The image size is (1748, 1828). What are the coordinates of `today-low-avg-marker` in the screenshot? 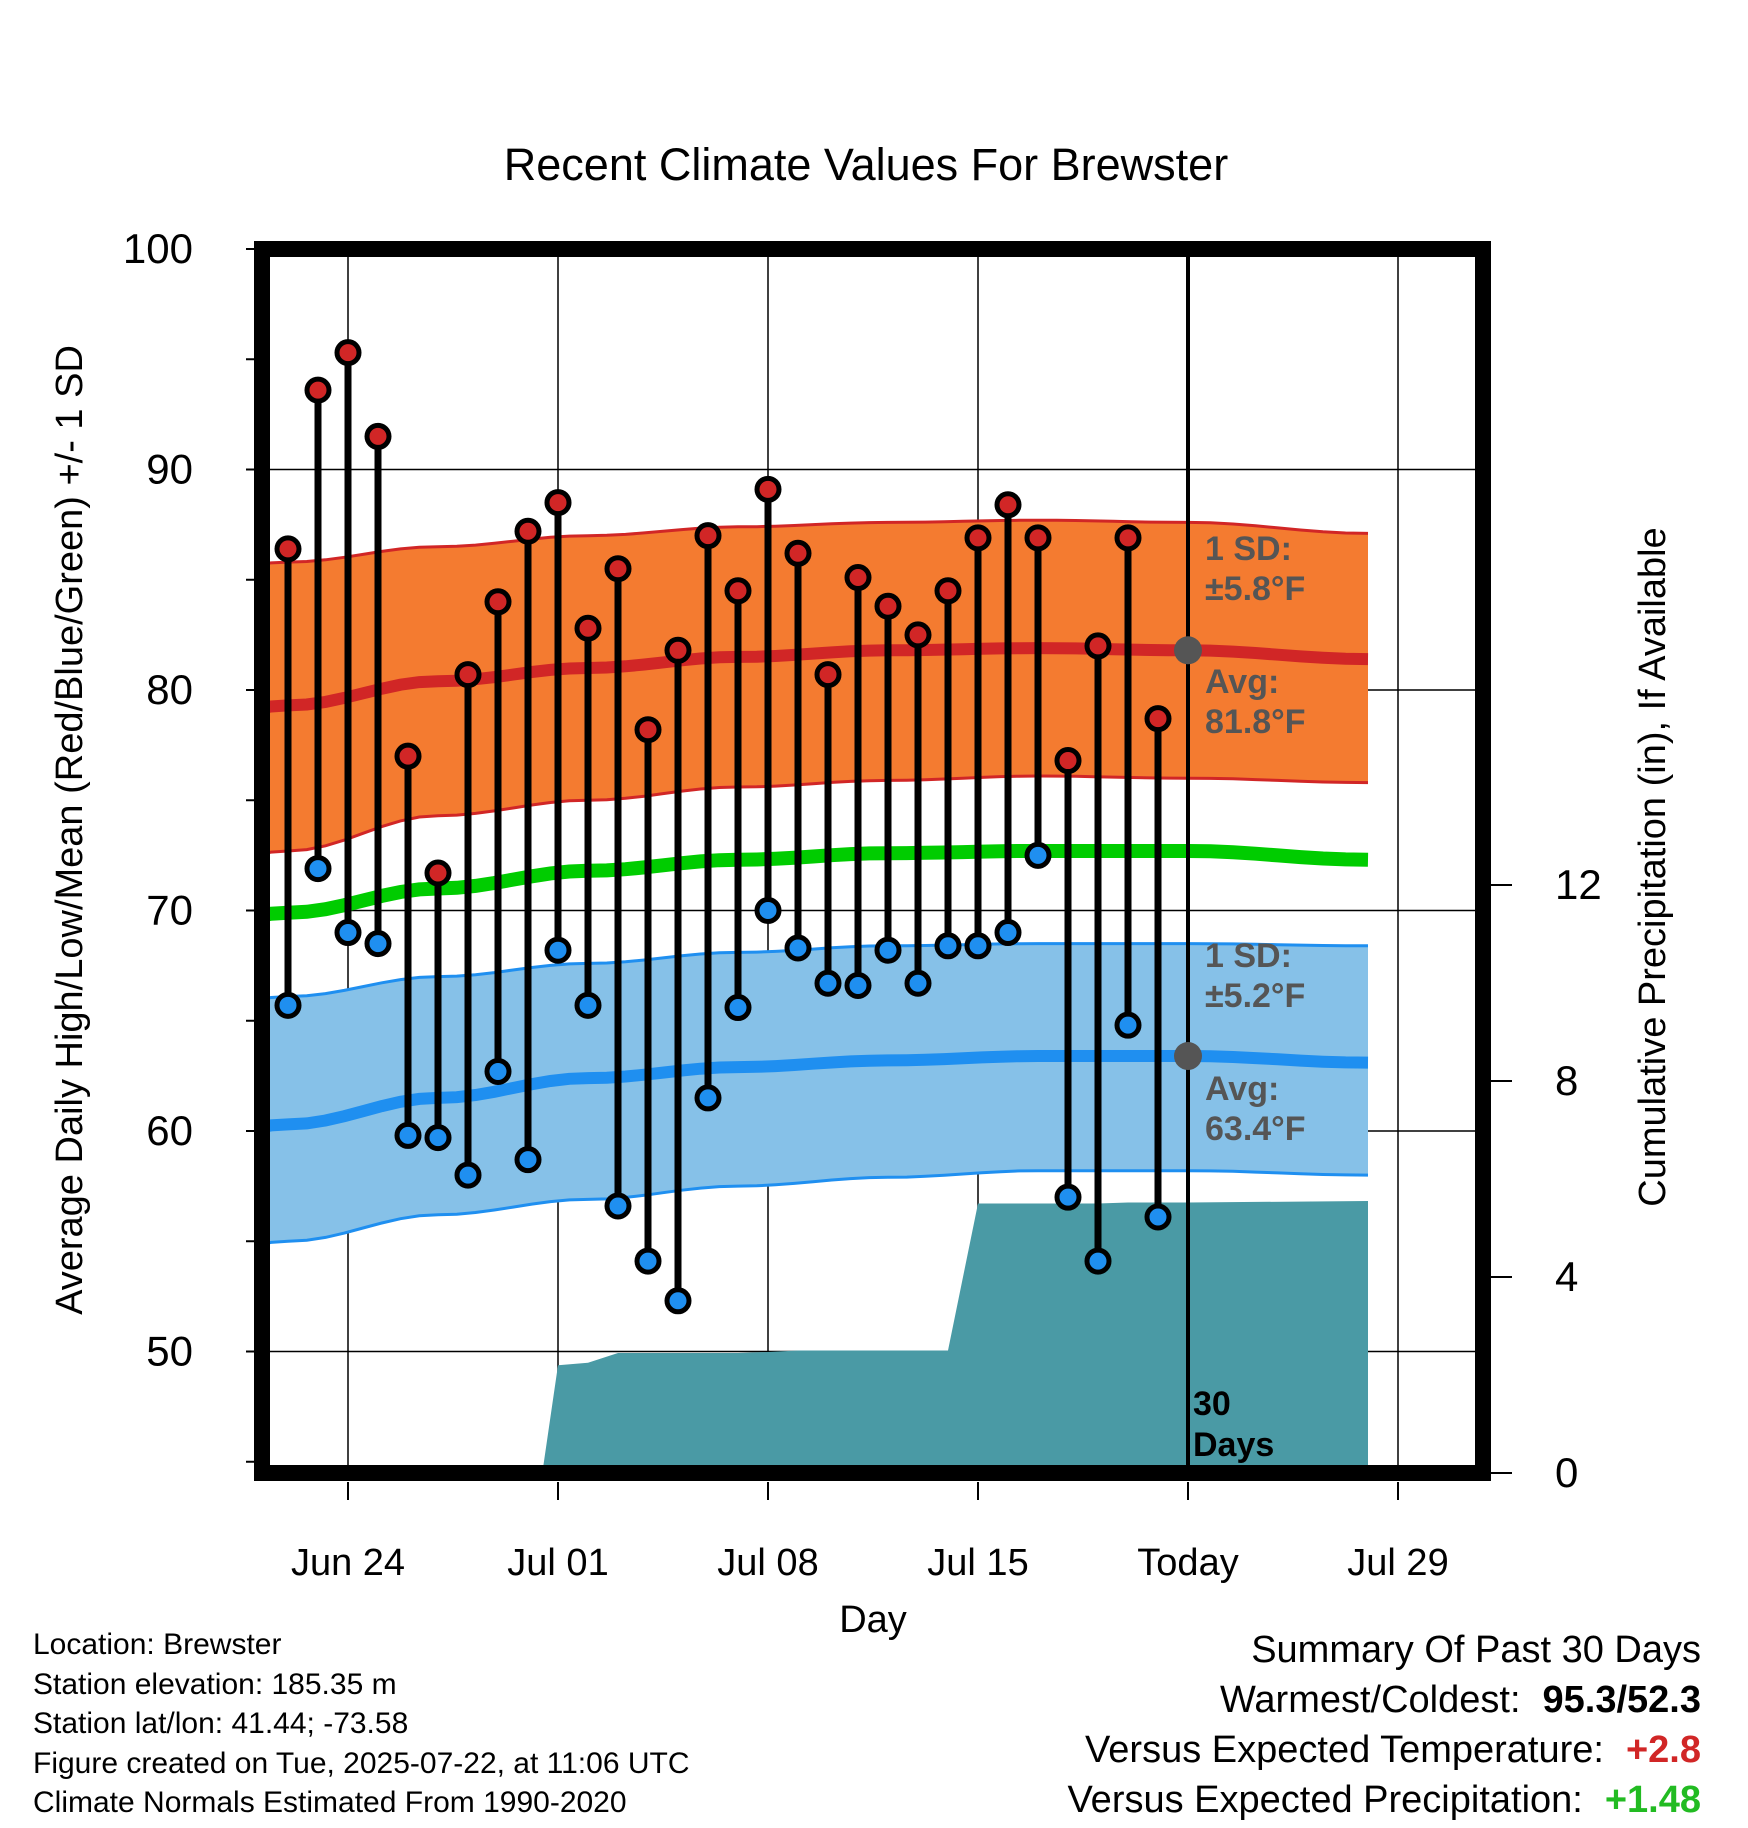 It's located at (1188, 1056).